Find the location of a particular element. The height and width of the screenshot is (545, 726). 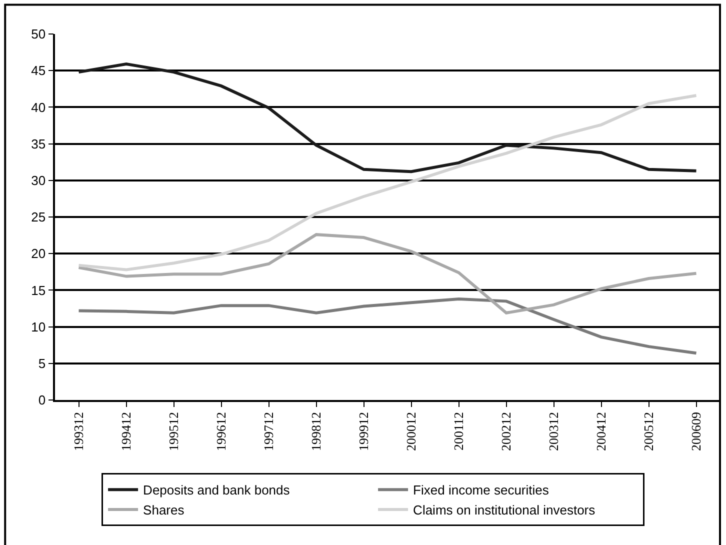

x-tick-label: 199512 is located at coordinates (173, 431).